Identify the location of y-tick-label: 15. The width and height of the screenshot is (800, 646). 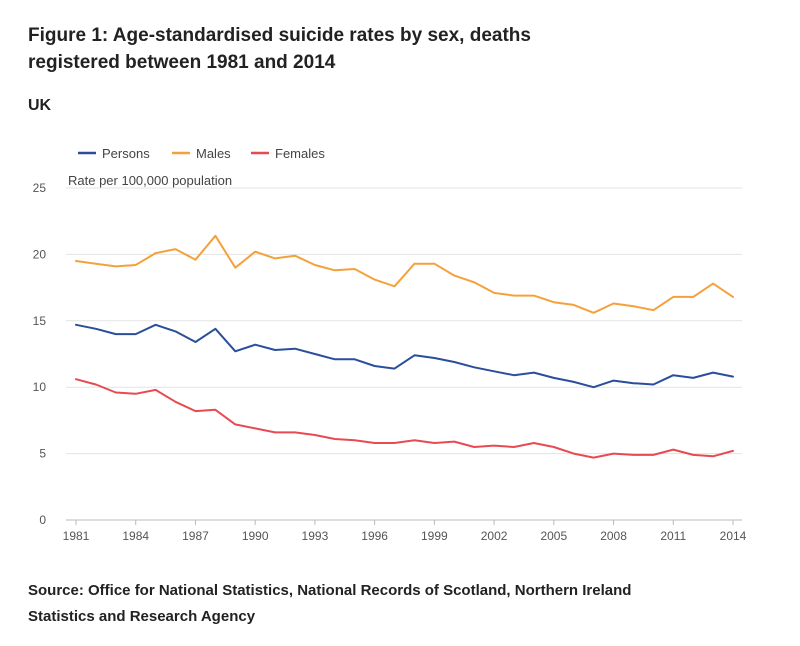
(40, 321).